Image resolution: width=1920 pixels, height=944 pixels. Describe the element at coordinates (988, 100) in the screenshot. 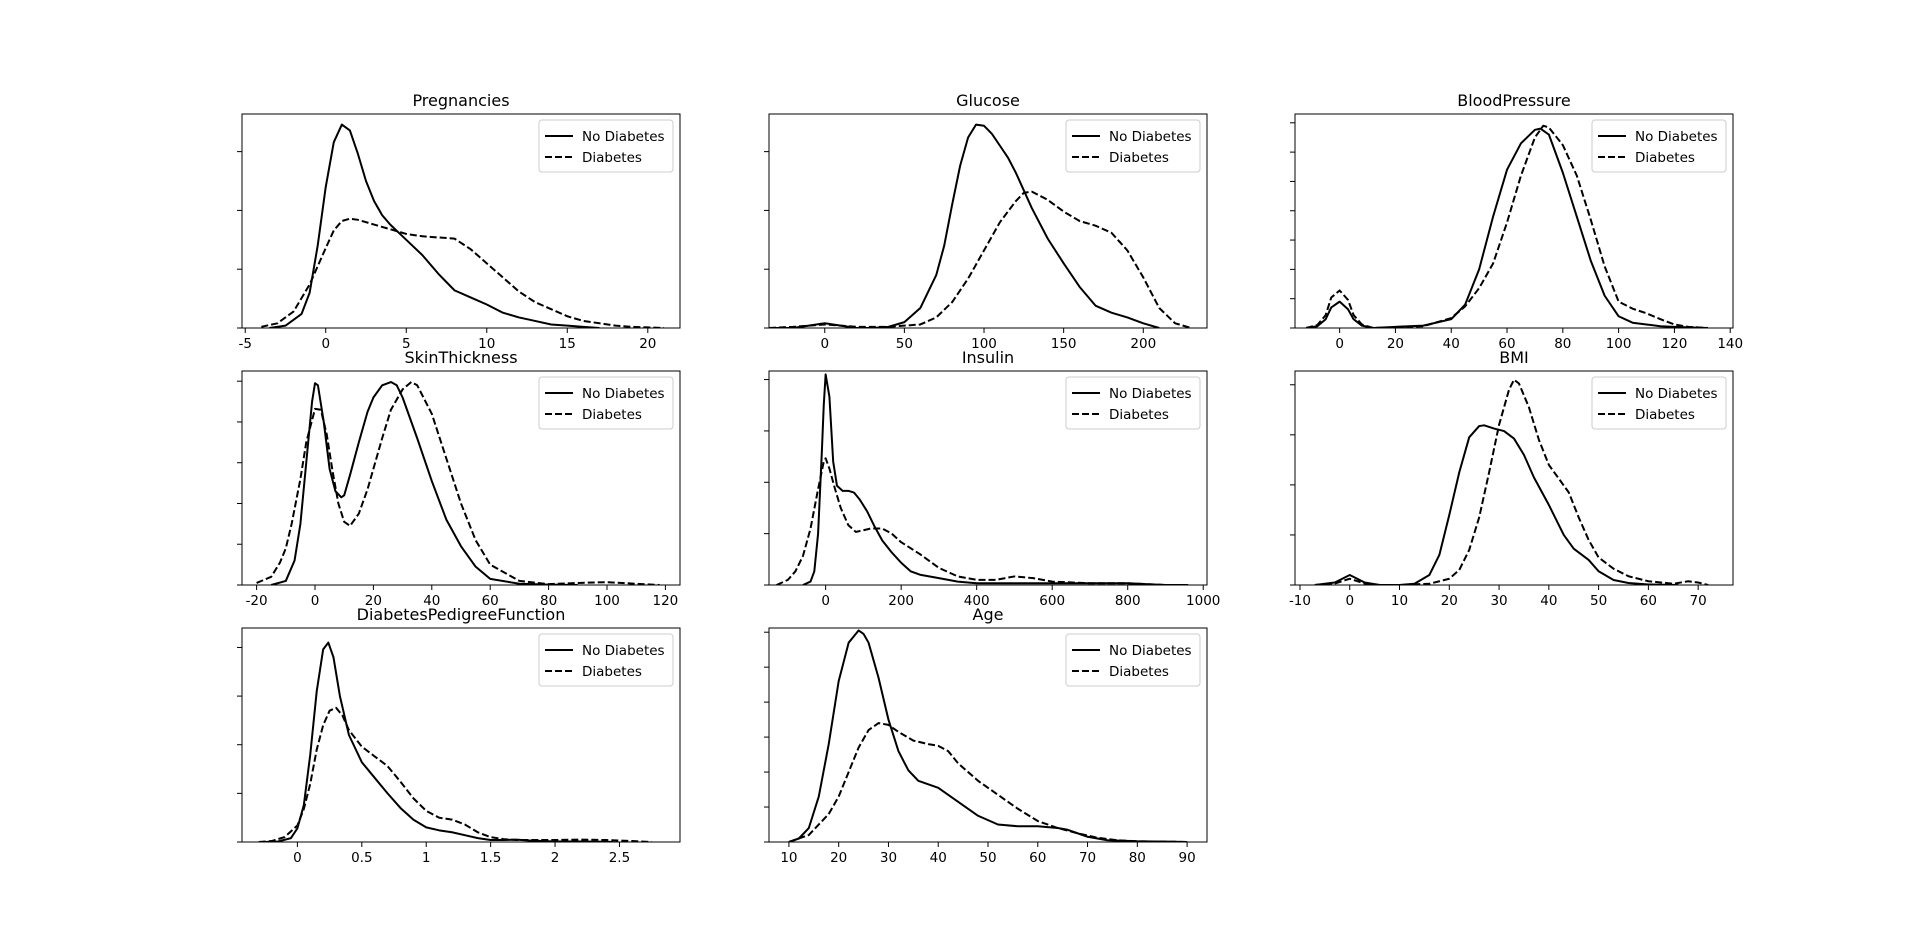

I see `subplot-title: Glucose` at that location.